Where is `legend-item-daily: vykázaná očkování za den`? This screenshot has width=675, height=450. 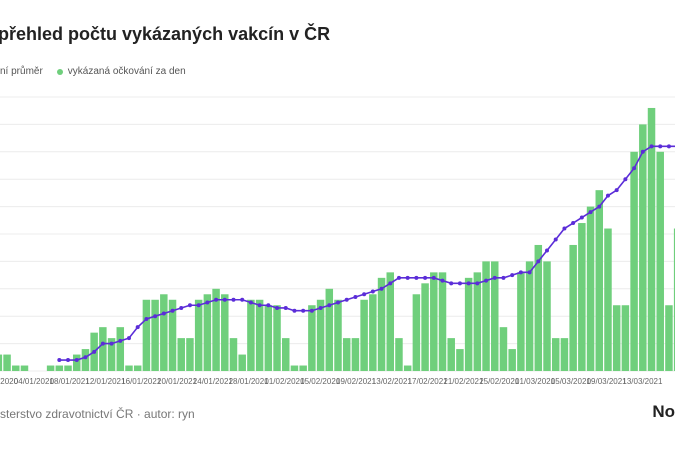
legend-item-daily: vykázaná očkování za den is located at coordinates (121, 71).